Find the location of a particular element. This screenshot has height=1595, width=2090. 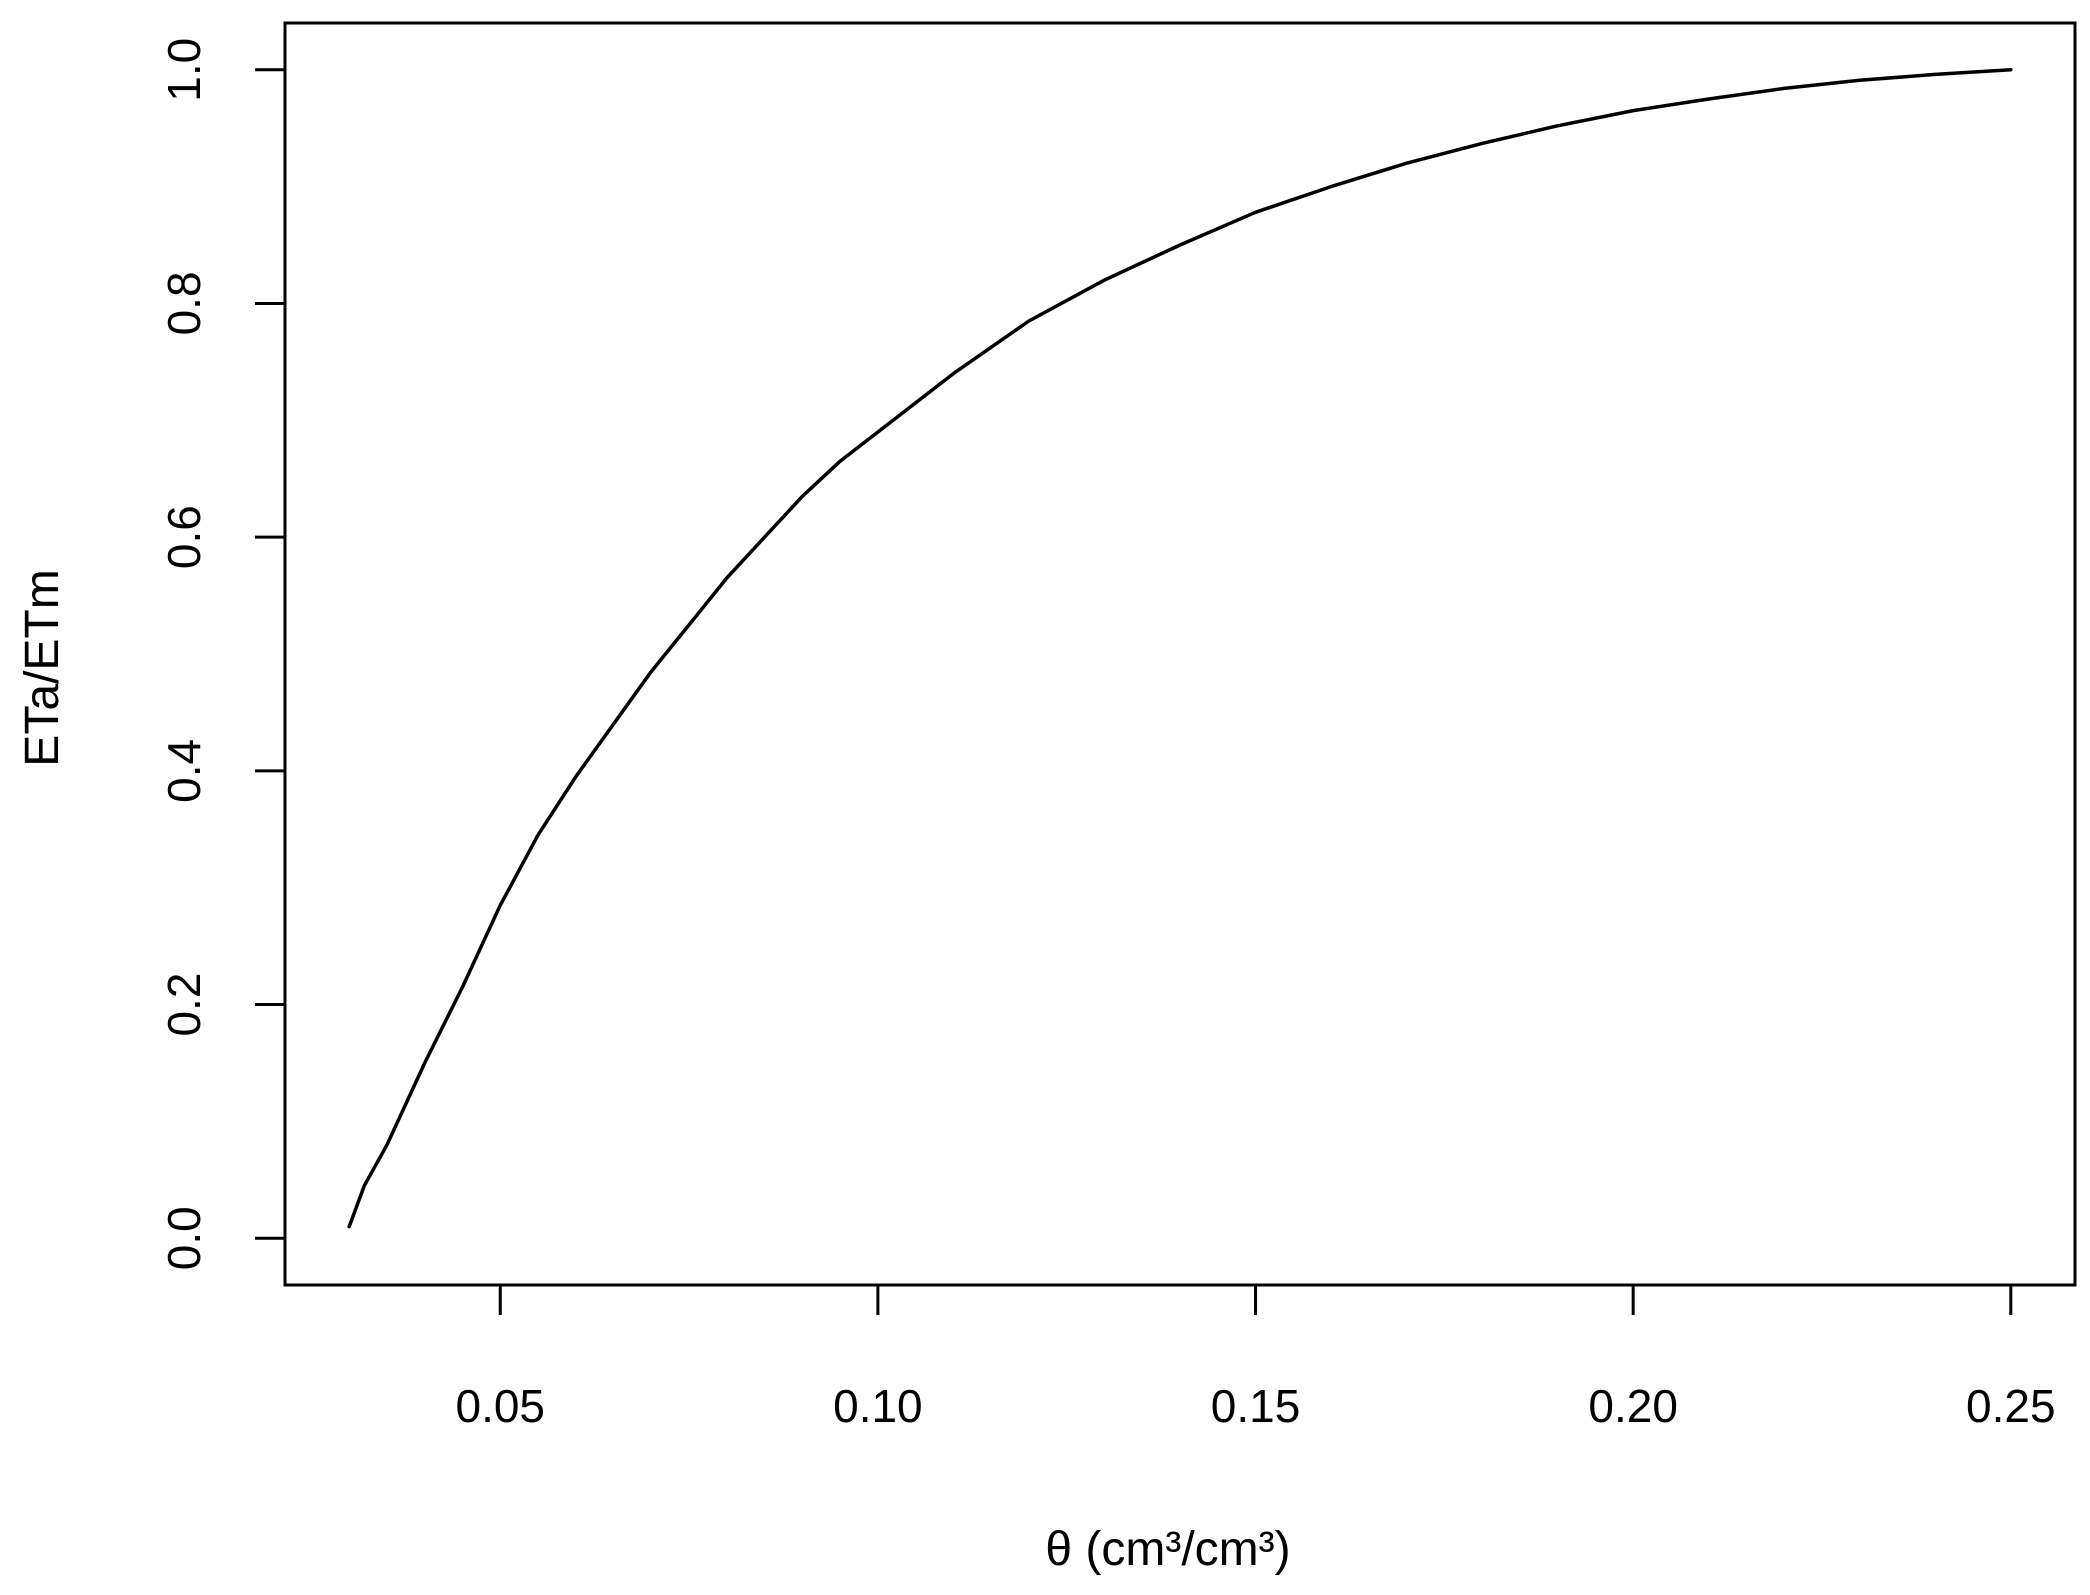

y-tick-label: 0.4 is located at coordinates (184, 771).